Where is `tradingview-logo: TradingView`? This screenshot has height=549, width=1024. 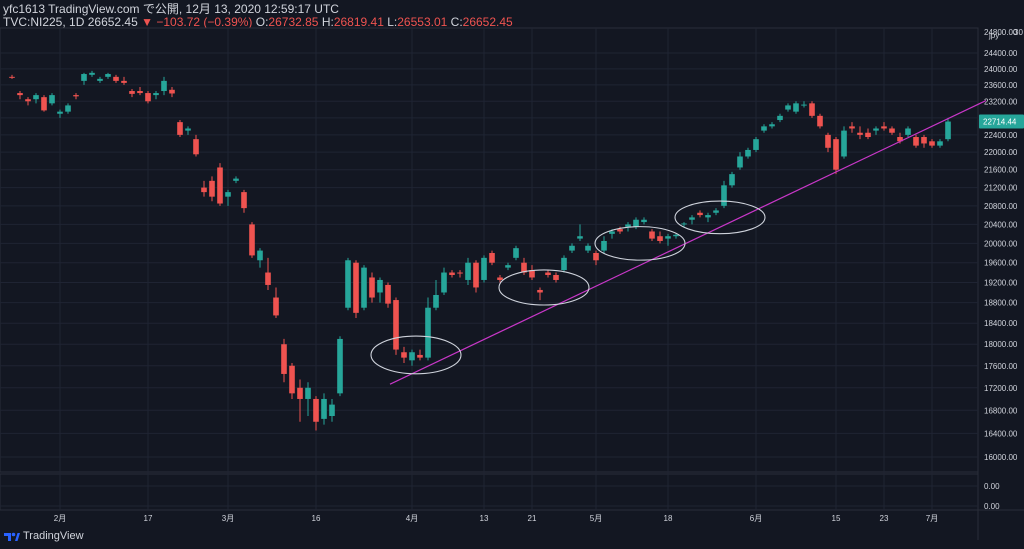 tradingview-logo: TradingView is located at coordinates (44, 536).